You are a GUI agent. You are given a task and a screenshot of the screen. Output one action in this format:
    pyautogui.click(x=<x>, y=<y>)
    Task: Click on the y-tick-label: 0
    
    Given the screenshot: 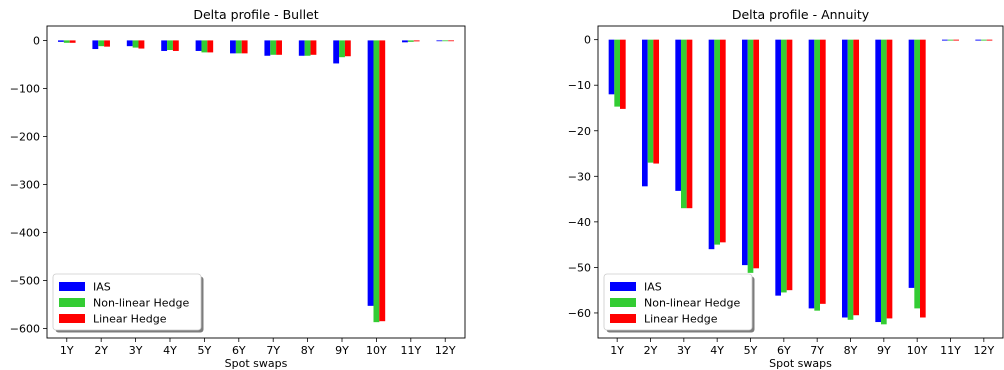 What is the action you would take?
    pyautogui.click(x=587, y=40)
    